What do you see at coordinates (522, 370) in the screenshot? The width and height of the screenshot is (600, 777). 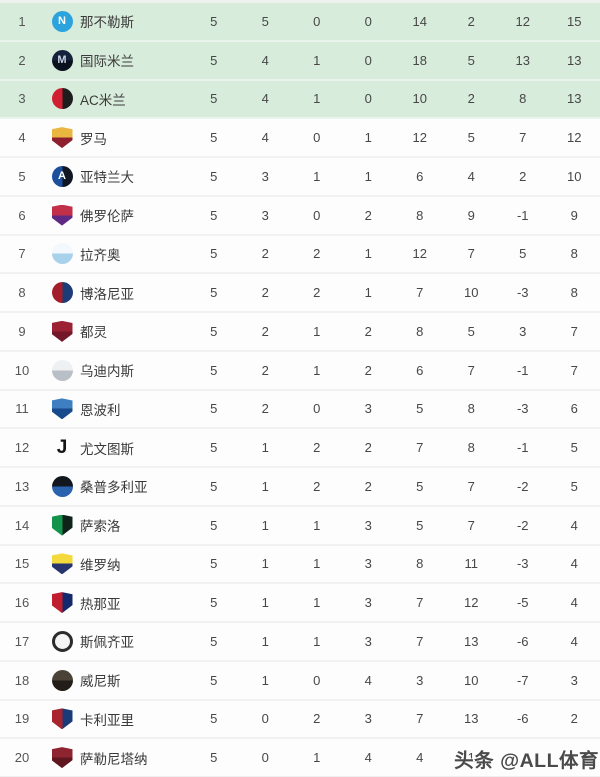 I see `cell-gd: -1` at bounding box center [522, 370].